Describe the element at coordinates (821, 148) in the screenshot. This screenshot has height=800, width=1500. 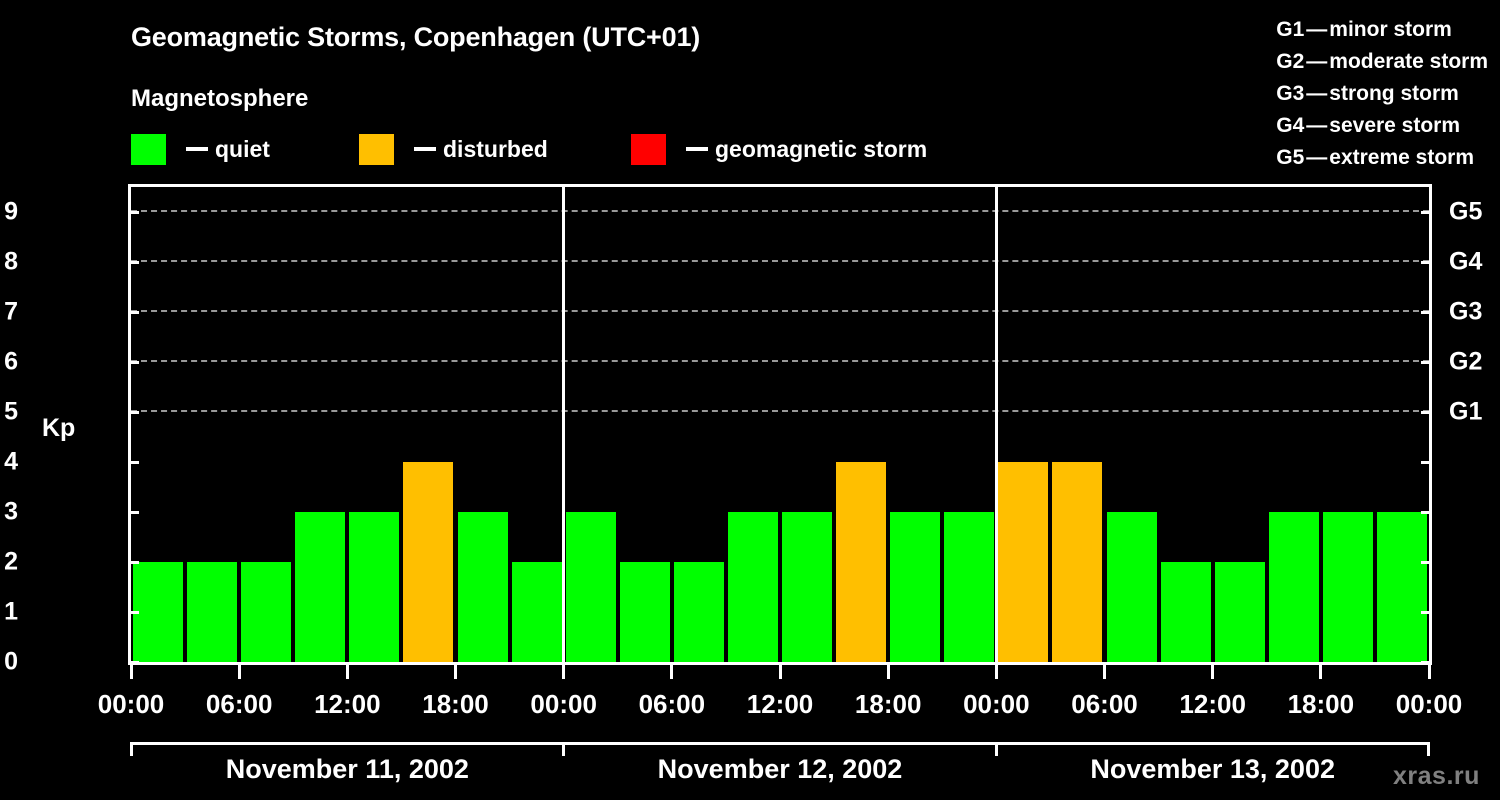
I see `legend-label: geomagnetic storm` at that location.